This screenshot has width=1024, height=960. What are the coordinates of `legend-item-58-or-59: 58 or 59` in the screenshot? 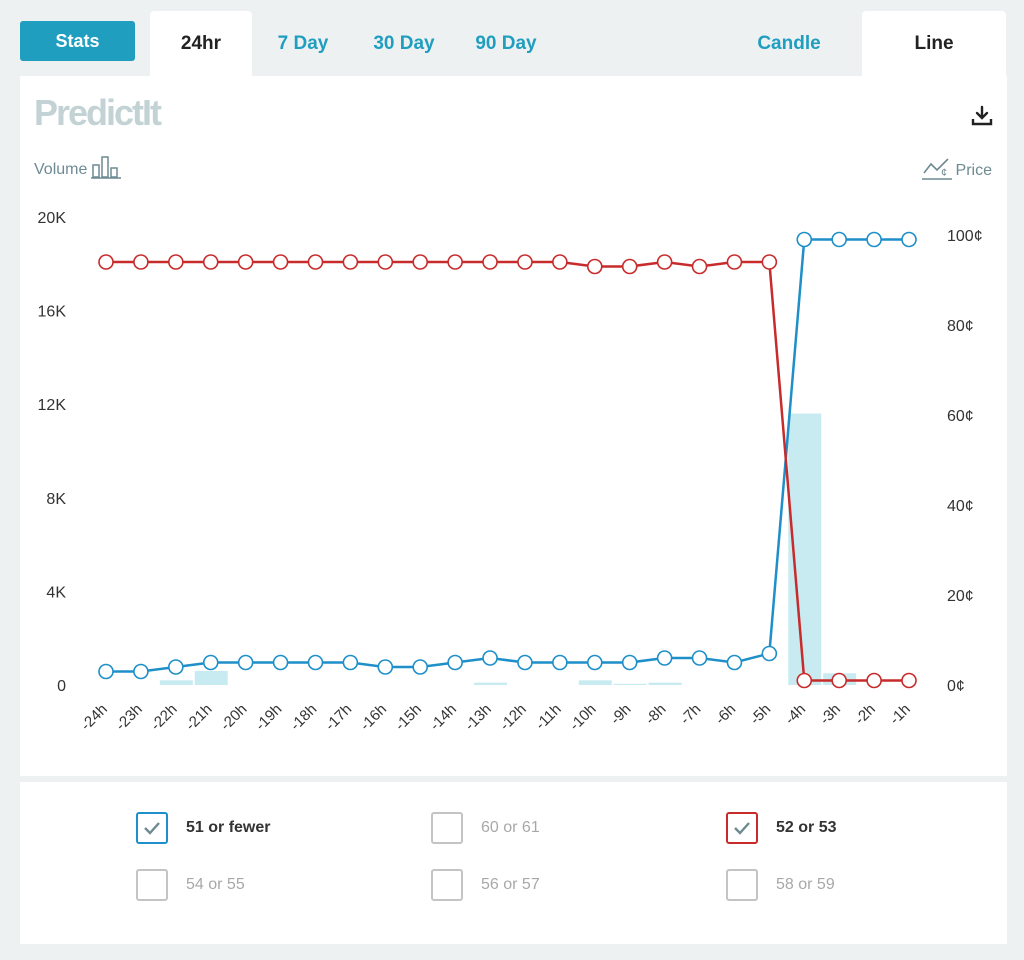 It's located at (780, 885).